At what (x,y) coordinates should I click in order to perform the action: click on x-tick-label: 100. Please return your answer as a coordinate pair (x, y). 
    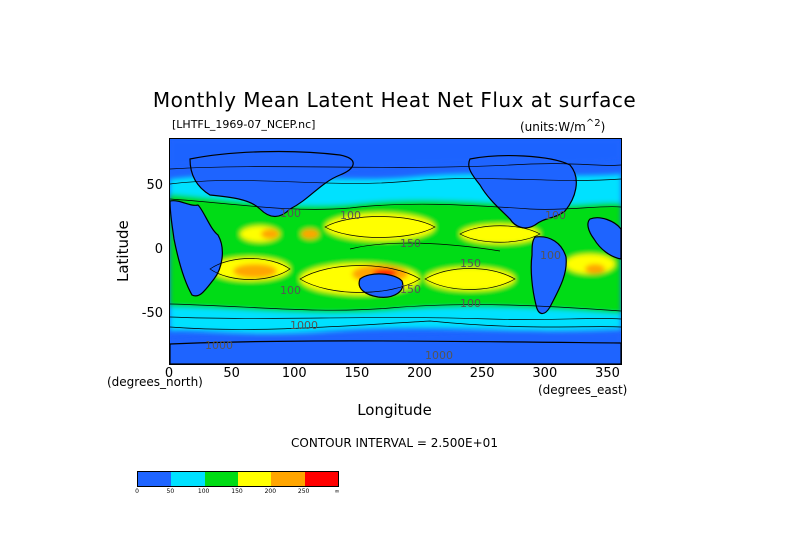
    Looking at the image, I should click on (294, 373).